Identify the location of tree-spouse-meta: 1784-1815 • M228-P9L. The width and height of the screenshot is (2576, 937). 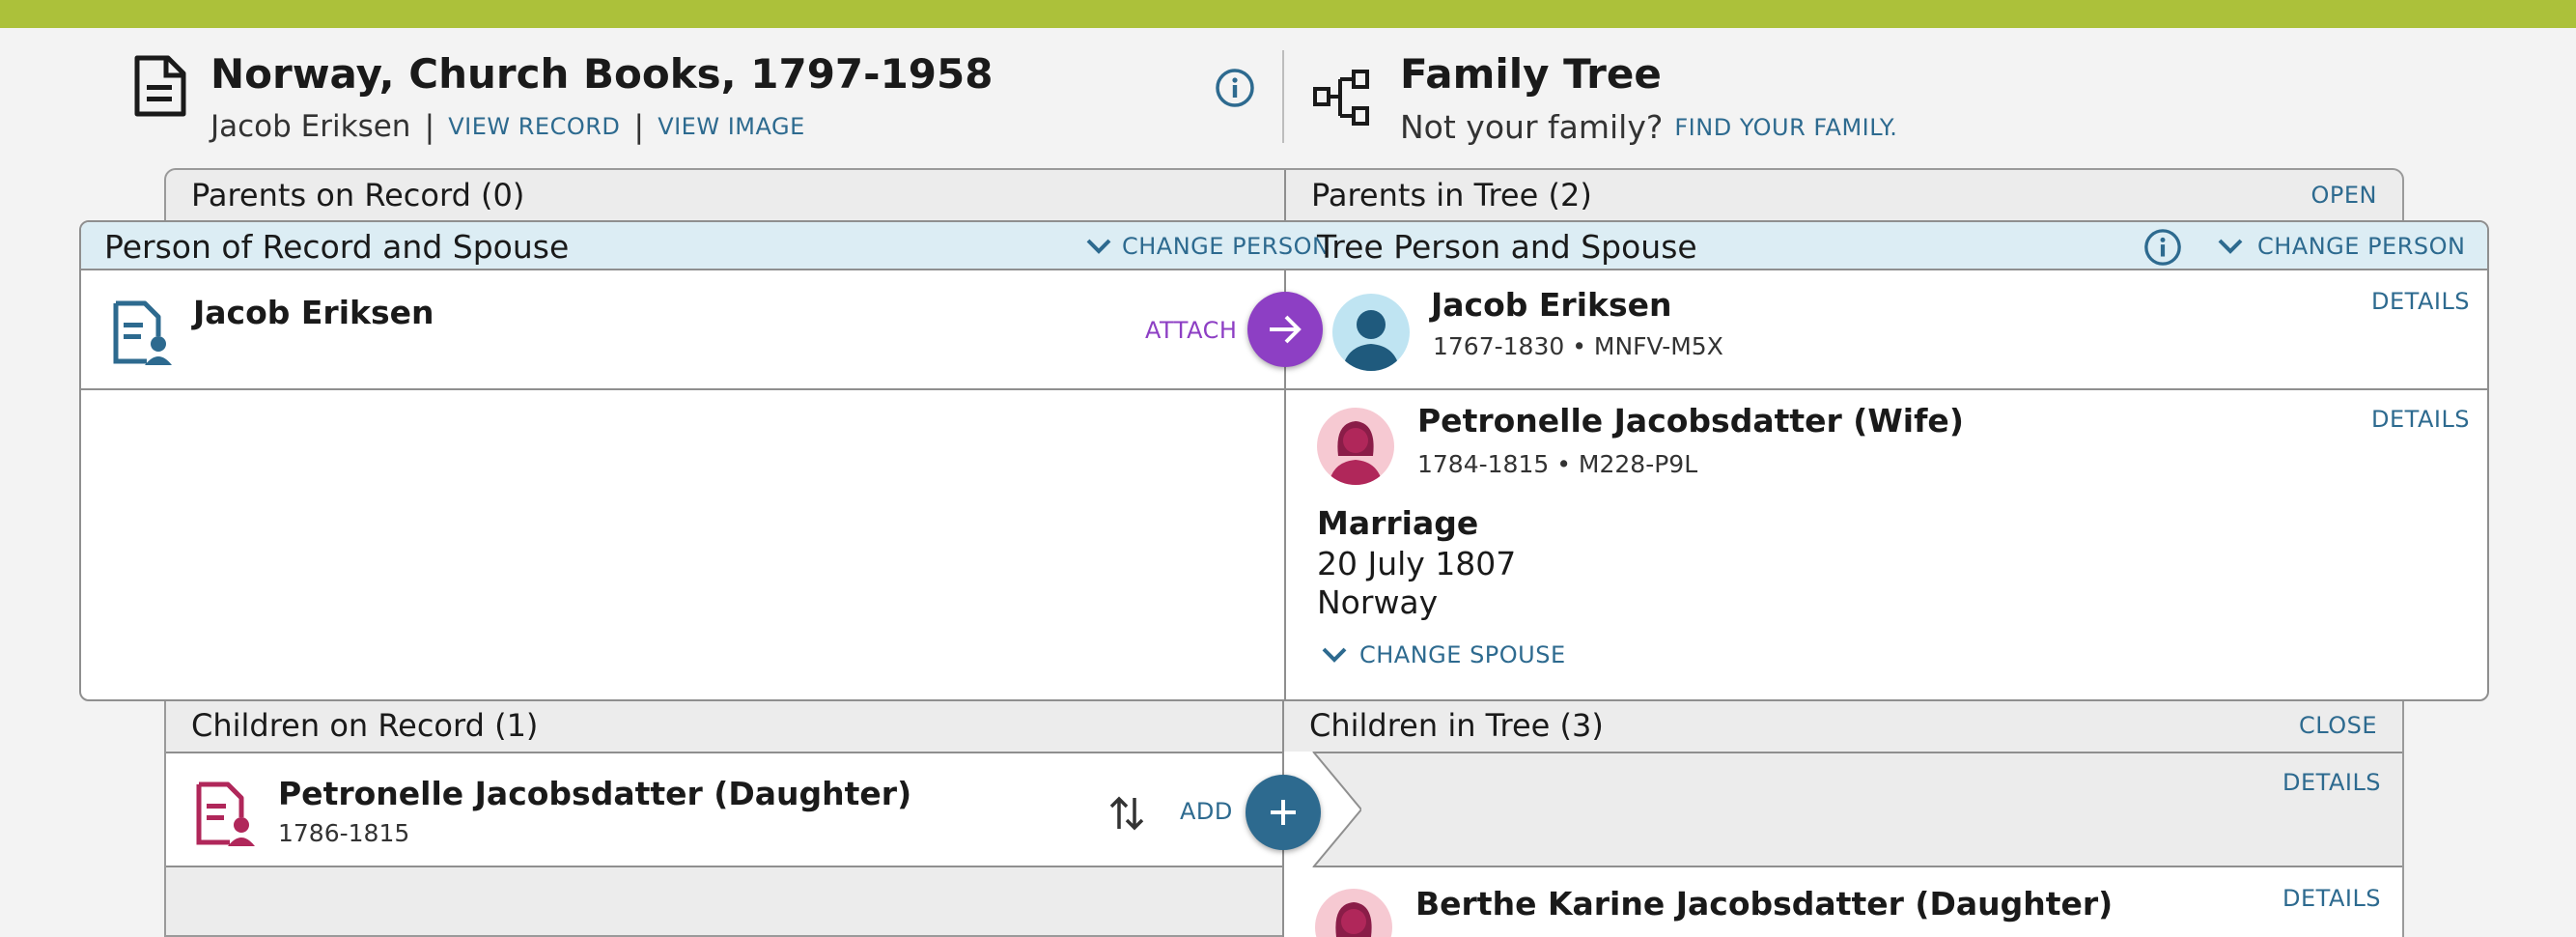
(1558, 464).